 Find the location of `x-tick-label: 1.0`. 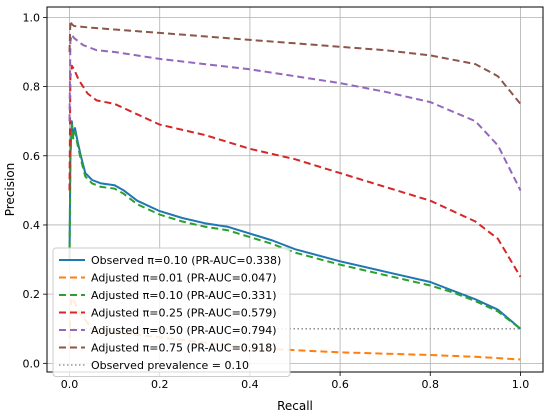

x-tick-label: 1.0 is located at coordinates (521, 384).